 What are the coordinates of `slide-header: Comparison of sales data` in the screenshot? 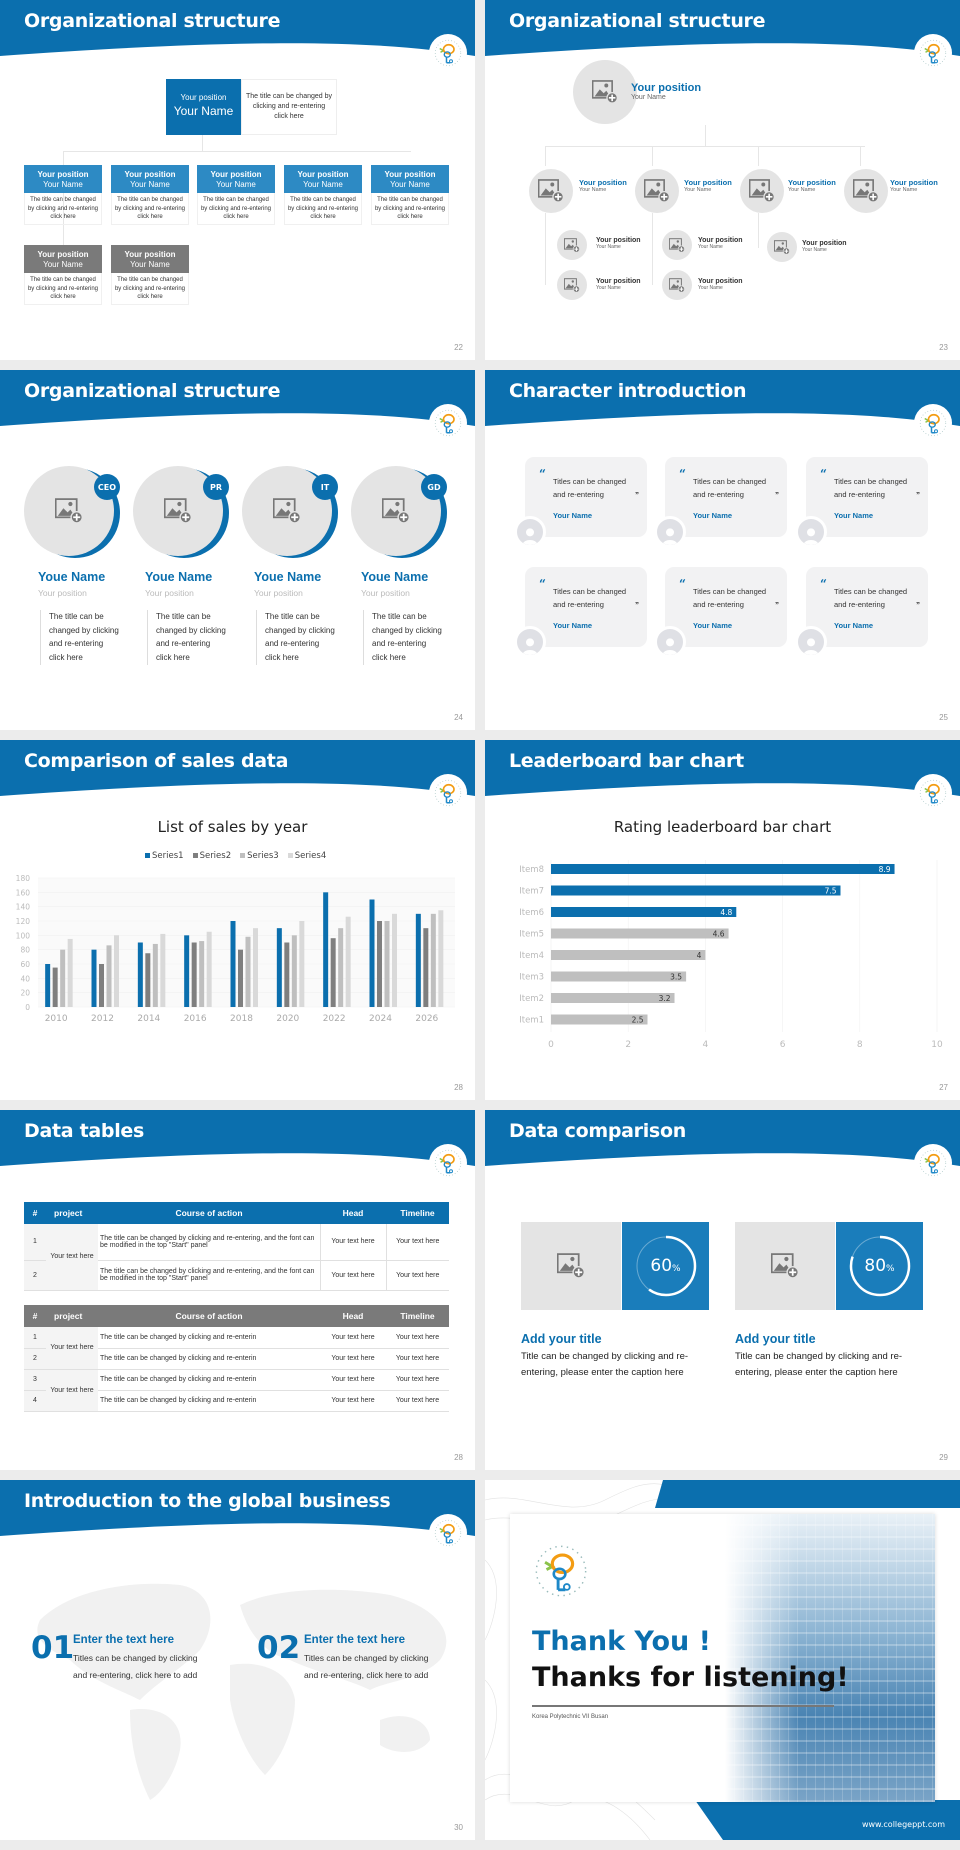 It's located at (237, 770).